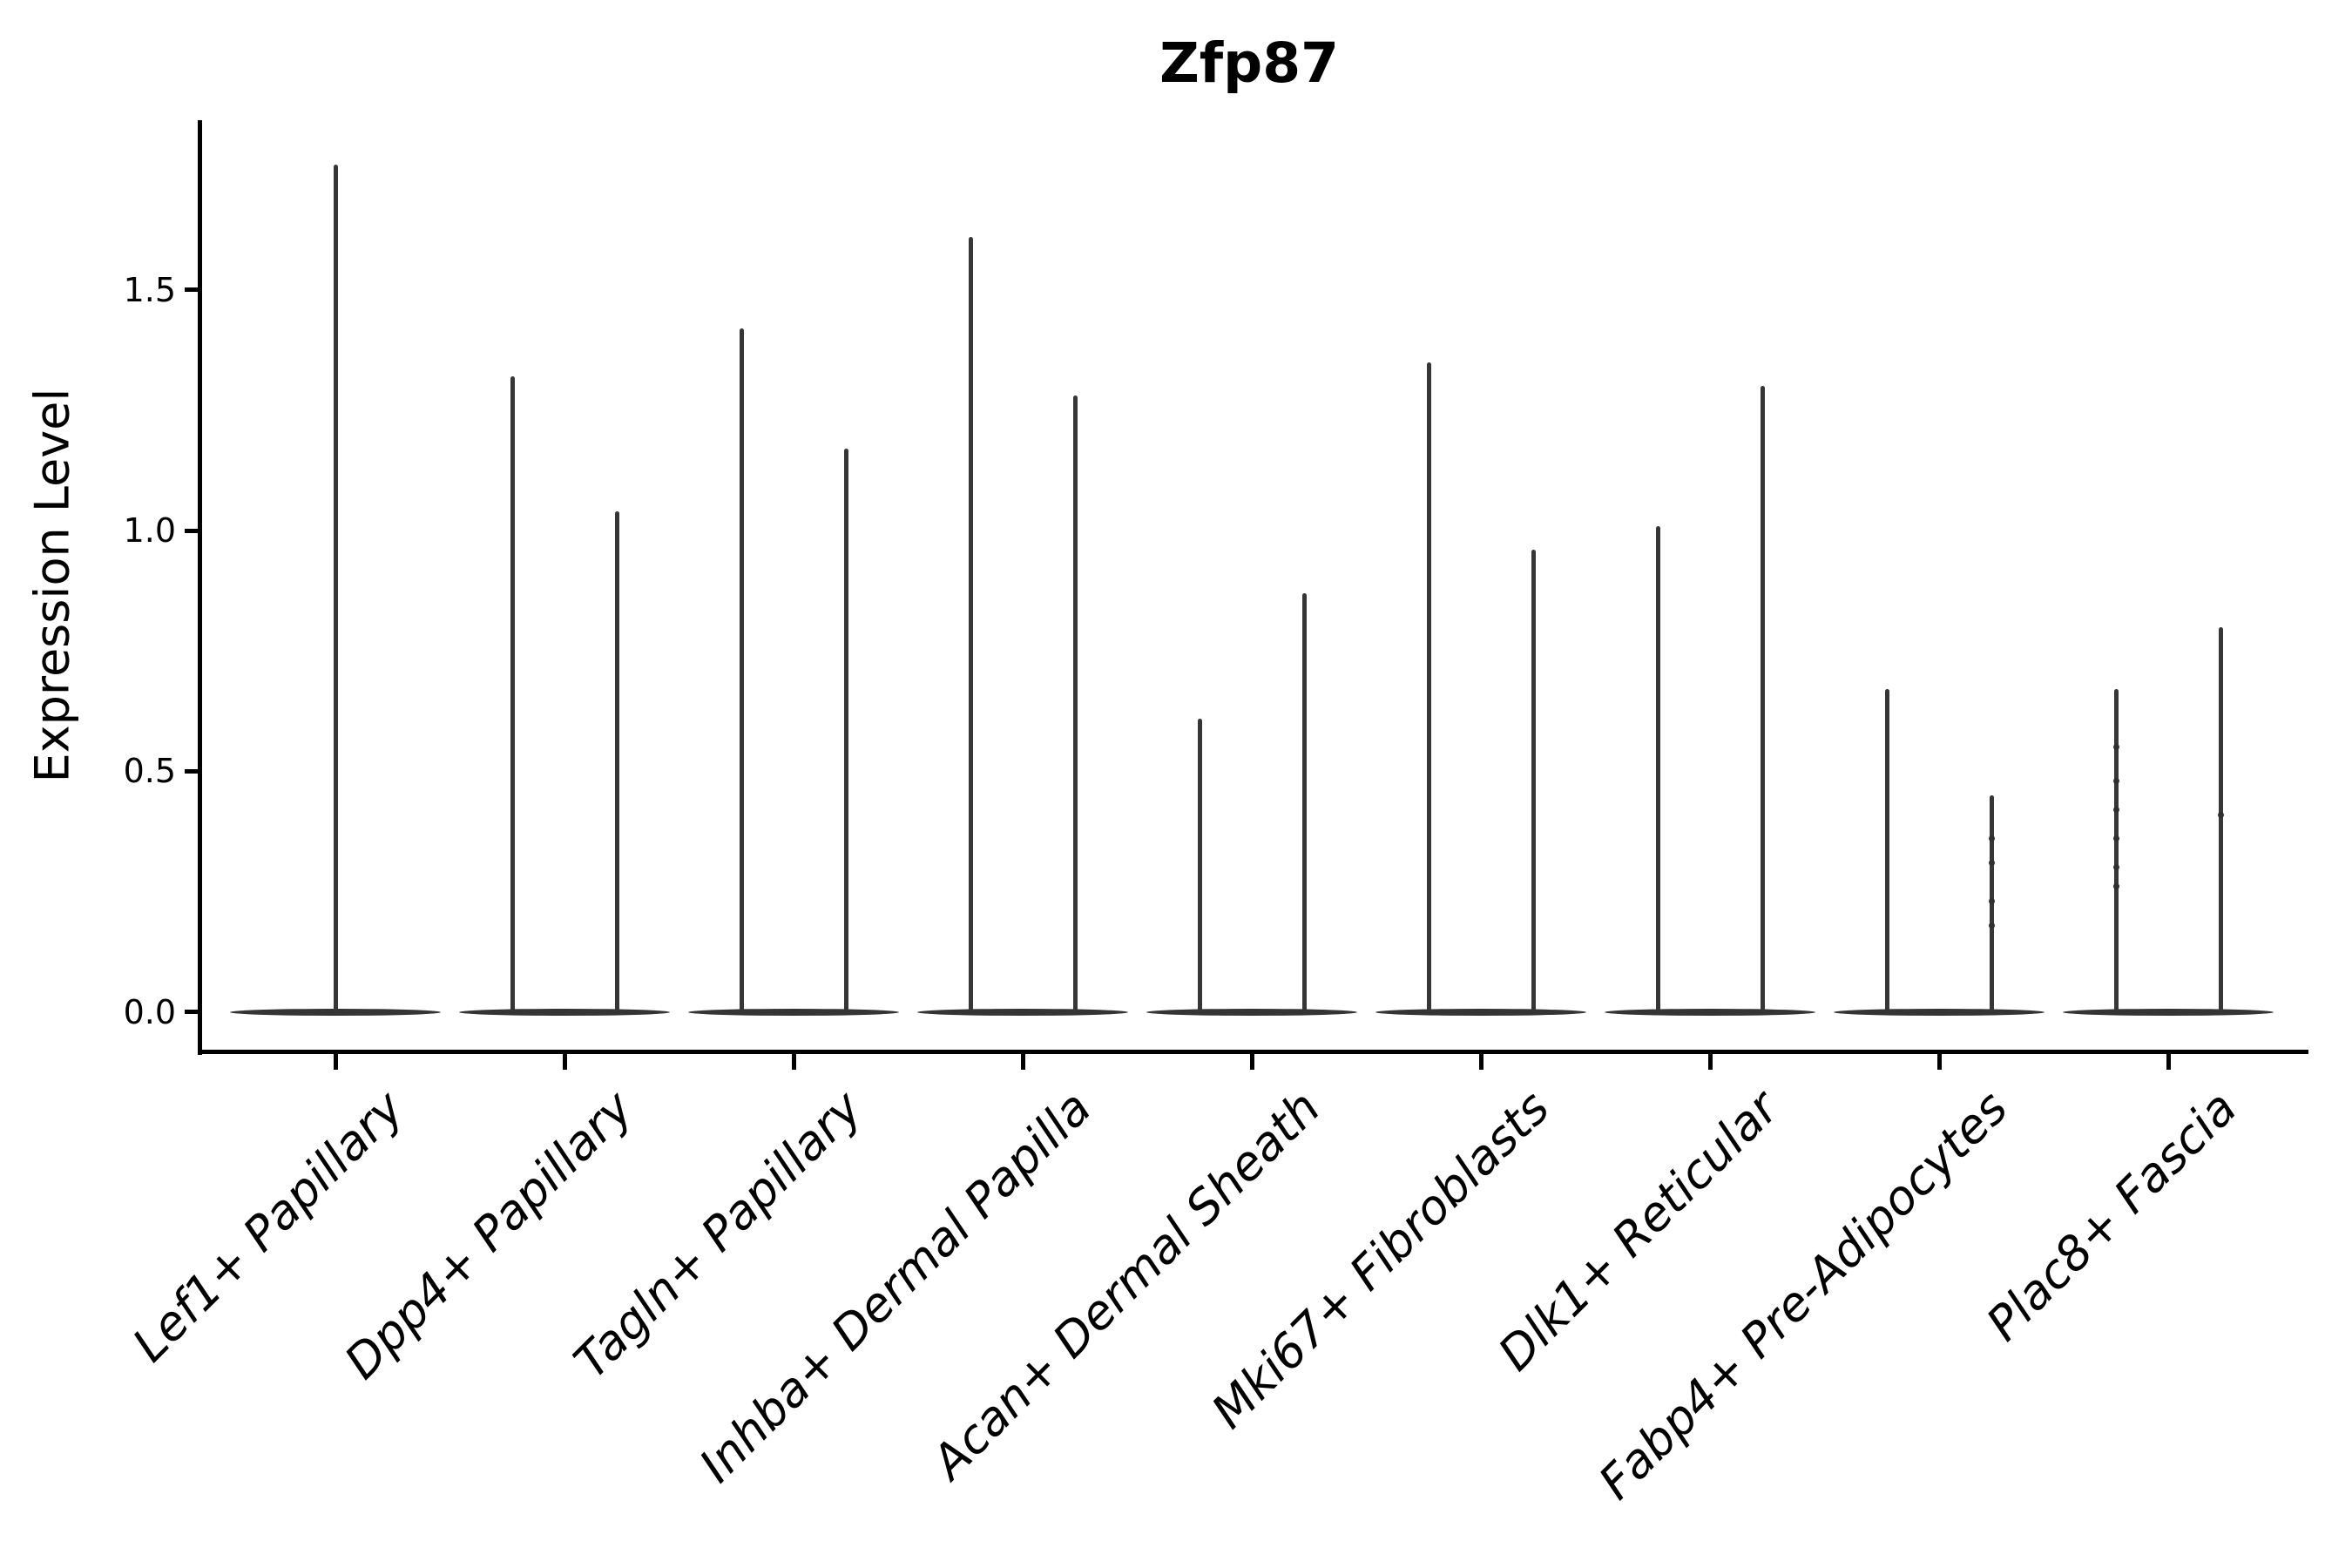 This screenshot has height=1568, width=2352. I want to click on y-tick-label: 0.5, so click(150, 771).